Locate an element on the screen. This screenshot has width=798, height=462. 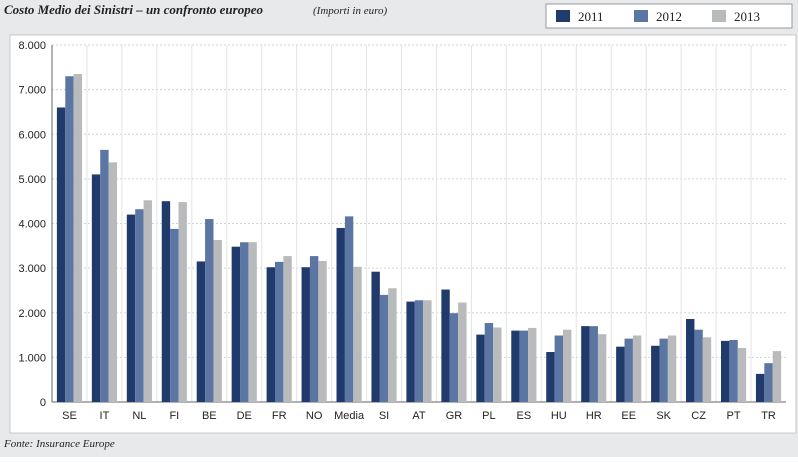
x-tick-label: FI is located at coordinates (174, 416).